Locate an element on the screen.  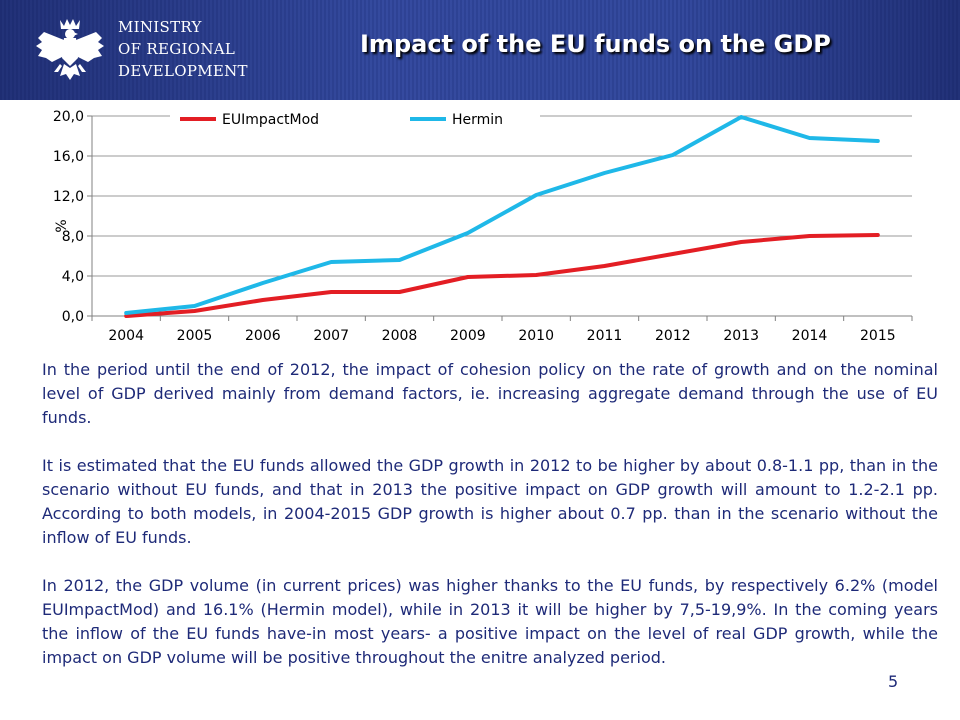
x-tick-label: 2006 is located at coordinates (263, 336).